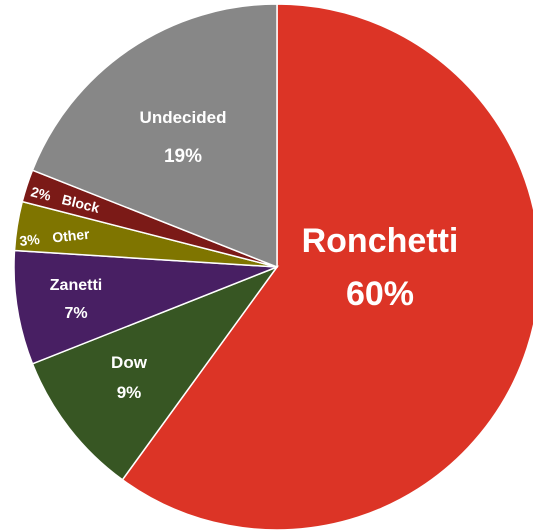 This screenshot has width=533, height=532. Describe the element at coordinates (183, 117) in the screenshot. I see `slice-name-undecided: Undecided` at that location.